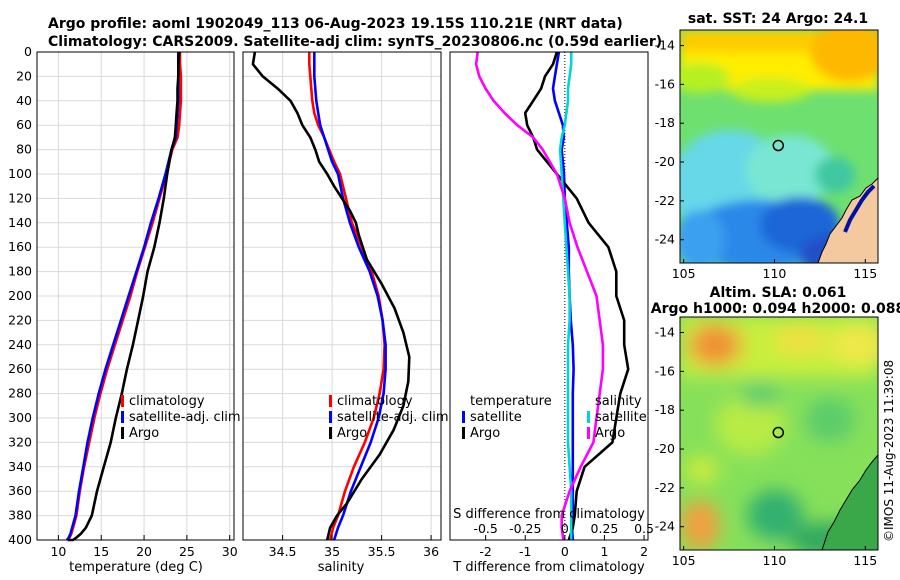  Describe the element at coordinates (669, 429) in the screenshot. I see `sla-yticks: -14 -16 -18 -20 -22 -24` at that location.